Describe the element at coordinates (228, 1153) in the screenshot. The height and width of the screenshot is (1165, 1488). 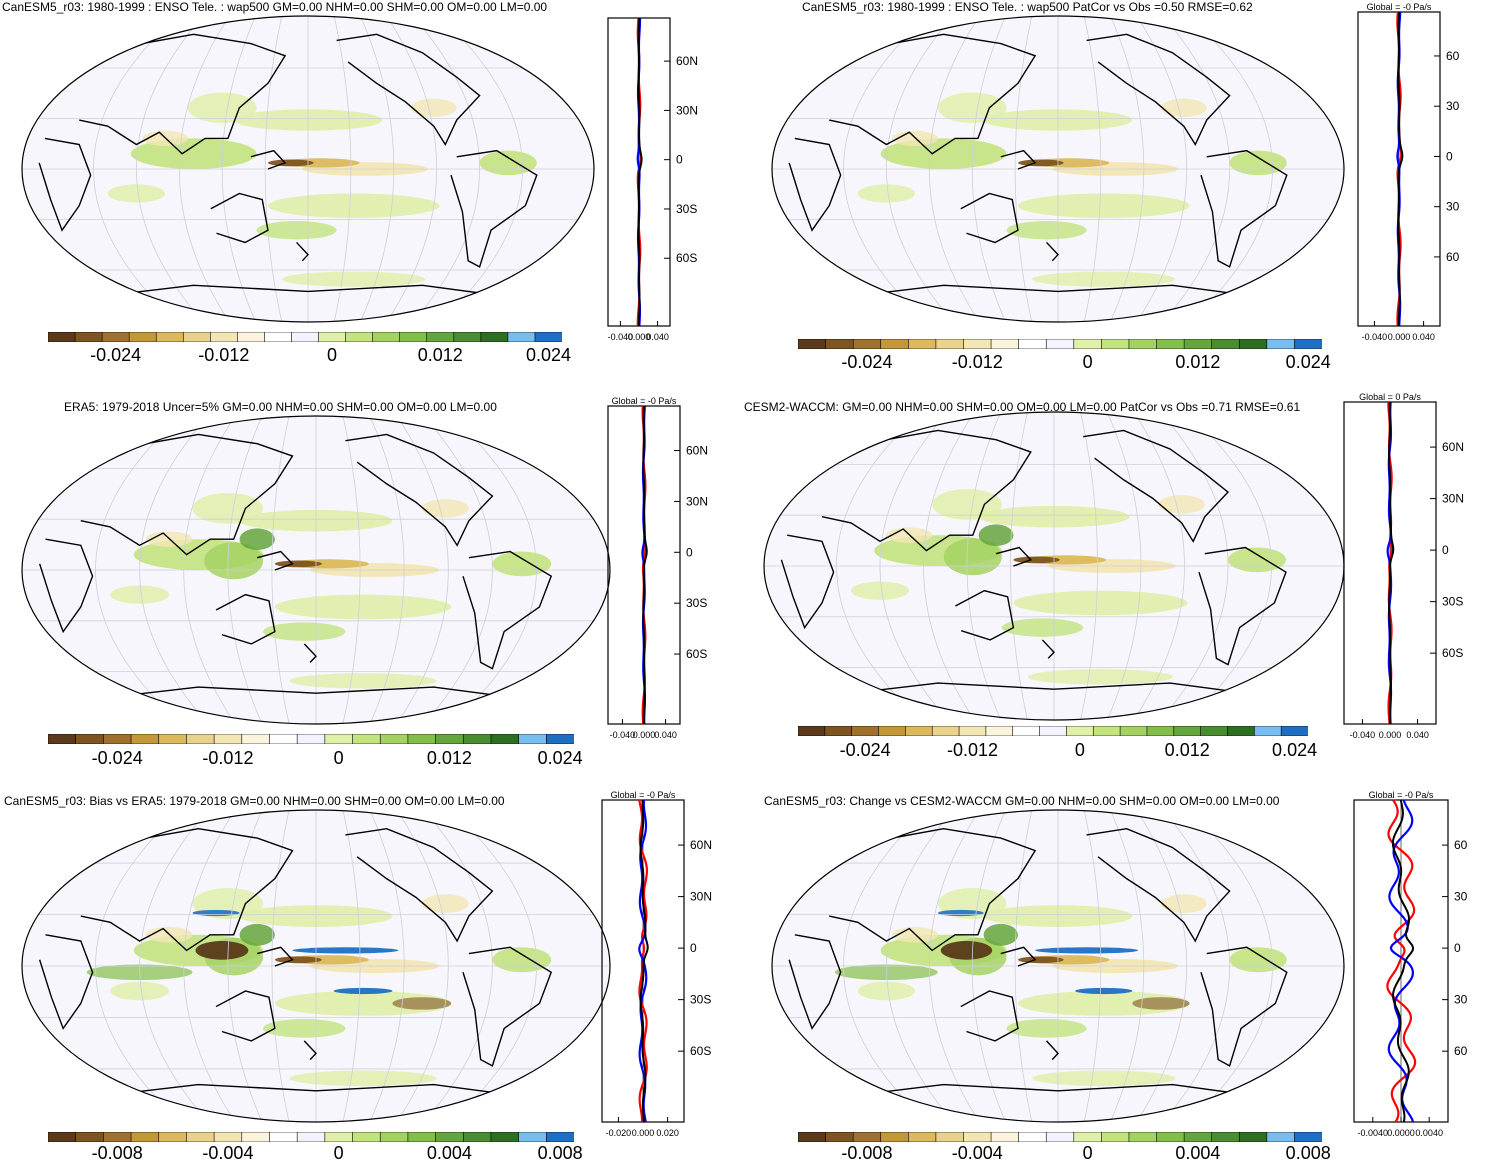
I see `colorbar-tick-label: -0.004` at that location.